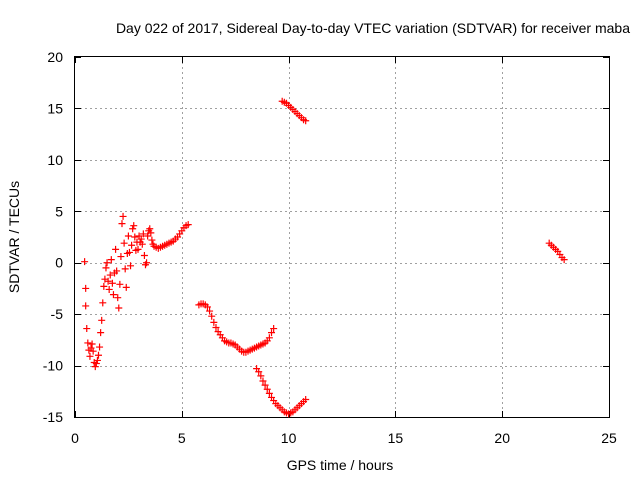  What do you see at coordinates (53, 366) in the screenshot?
I see `y-tick-label: -10` at bounding box center [53, 366].